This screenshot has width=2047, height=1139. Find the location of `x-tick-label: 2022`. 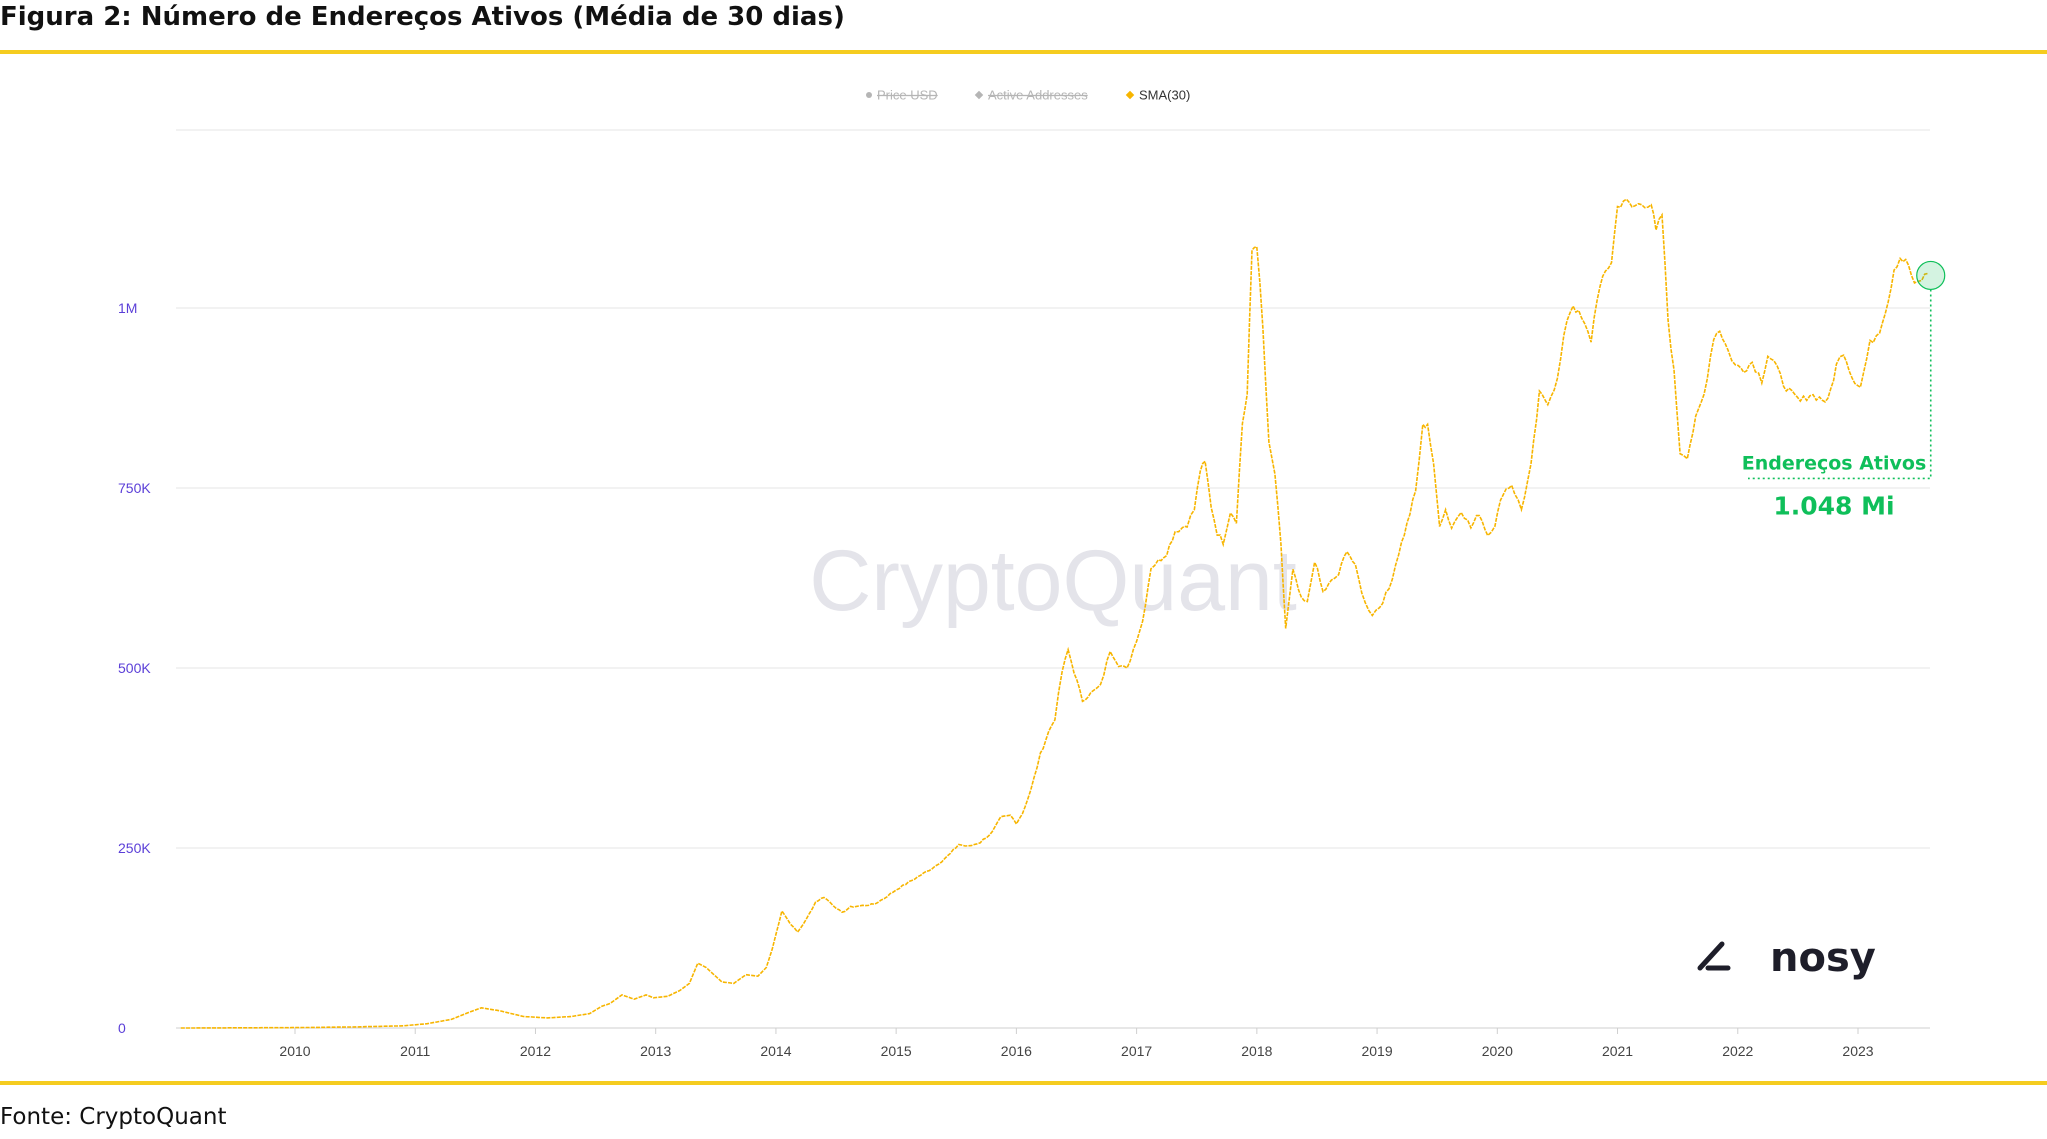

x-tick-label: 2022 is located at coordinates (1737, 1051).